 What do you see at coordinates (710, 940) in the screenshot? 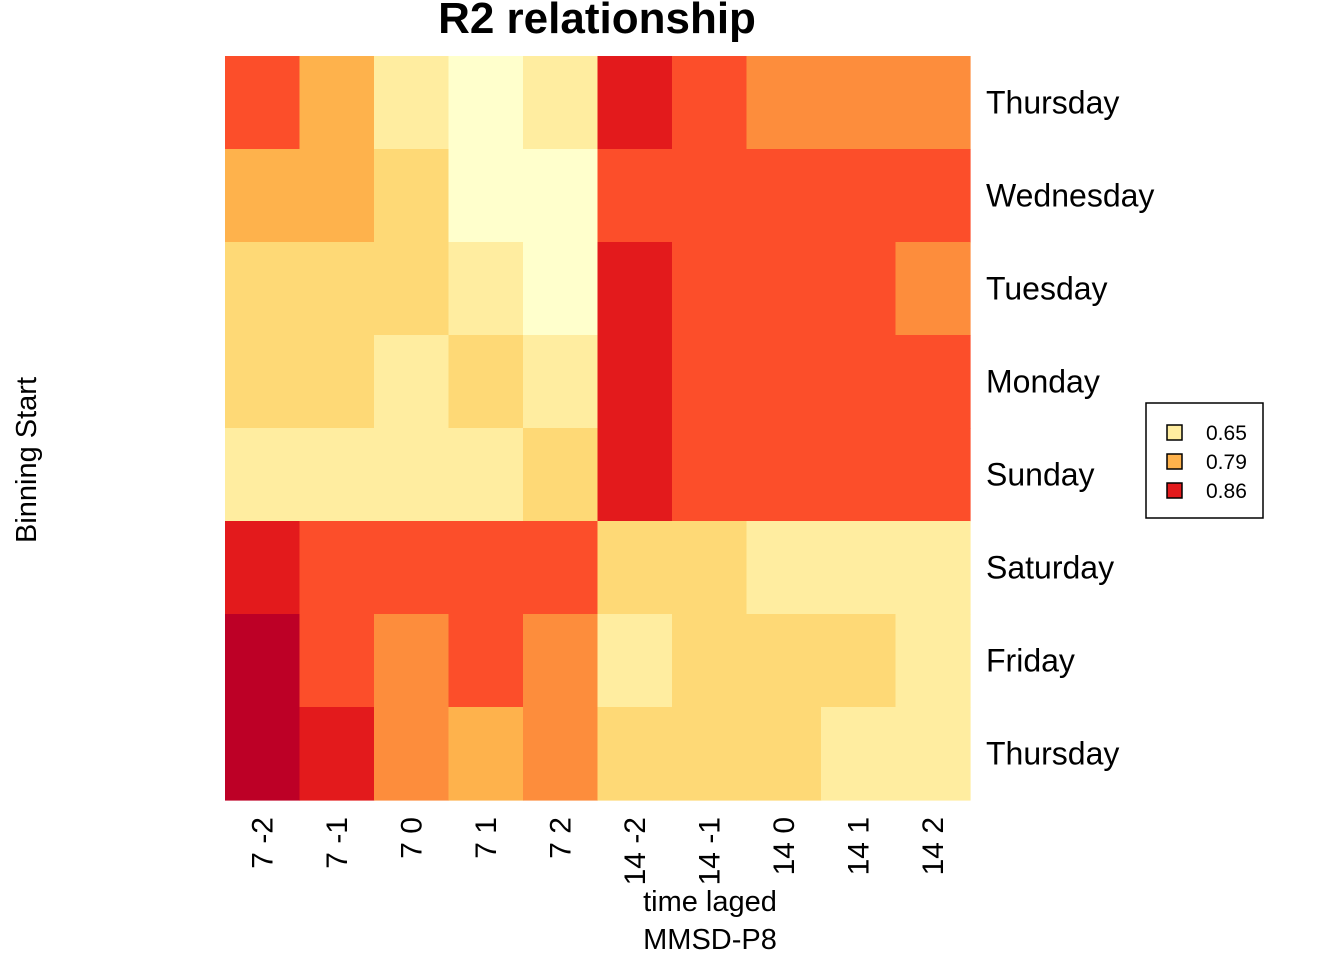
I see `x-axis-sublabel: MMSD-P8` at bounding box center [710, 940].